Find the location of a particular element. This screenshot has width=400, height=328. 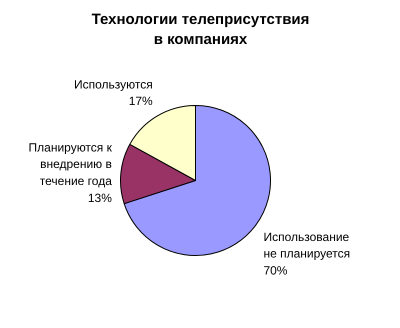

chart-title: Технологии телеприсутствия в компаниях is located at coordinates (201, 29).